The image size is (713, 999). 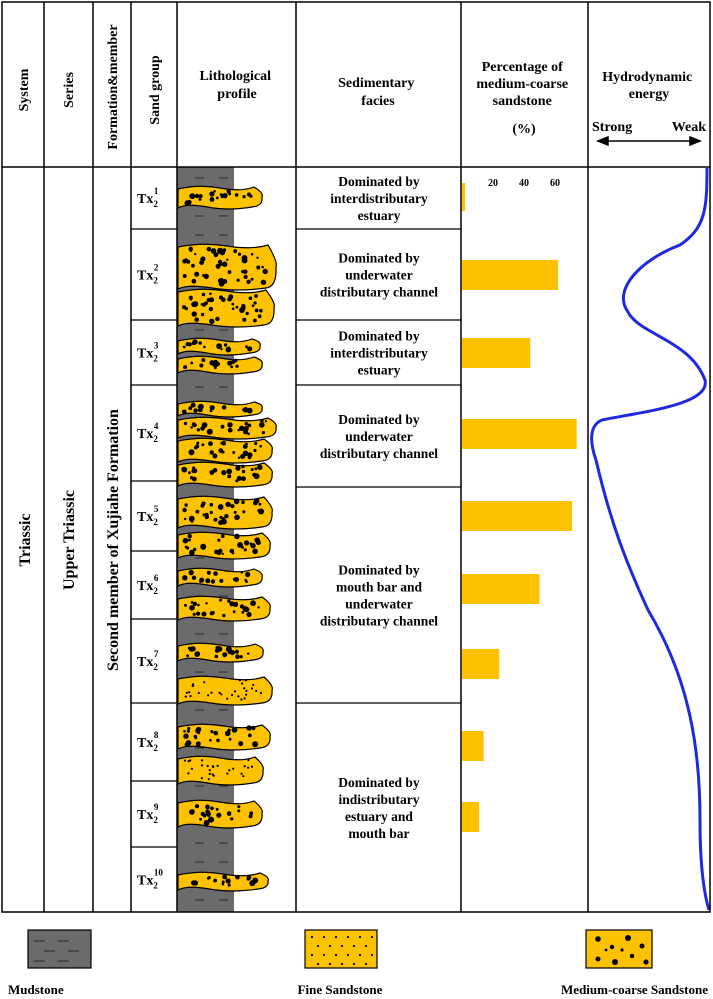 I want to click on series-value: Upper Triassic, so click(x=69, y=540).